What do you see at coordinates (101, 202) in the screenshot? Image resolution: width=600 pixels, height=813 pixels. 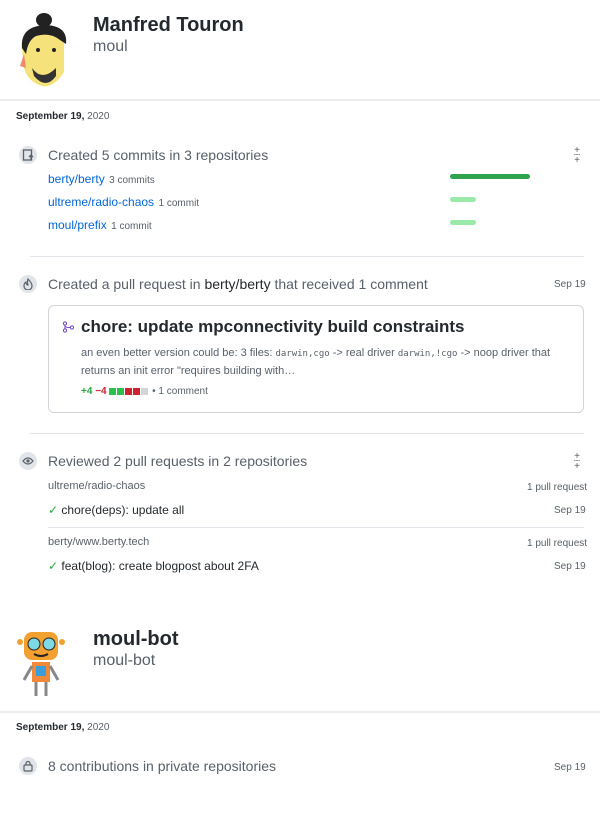 I see `repo-link: ultreme/radio-chaos` at bounding box center [101, 202].